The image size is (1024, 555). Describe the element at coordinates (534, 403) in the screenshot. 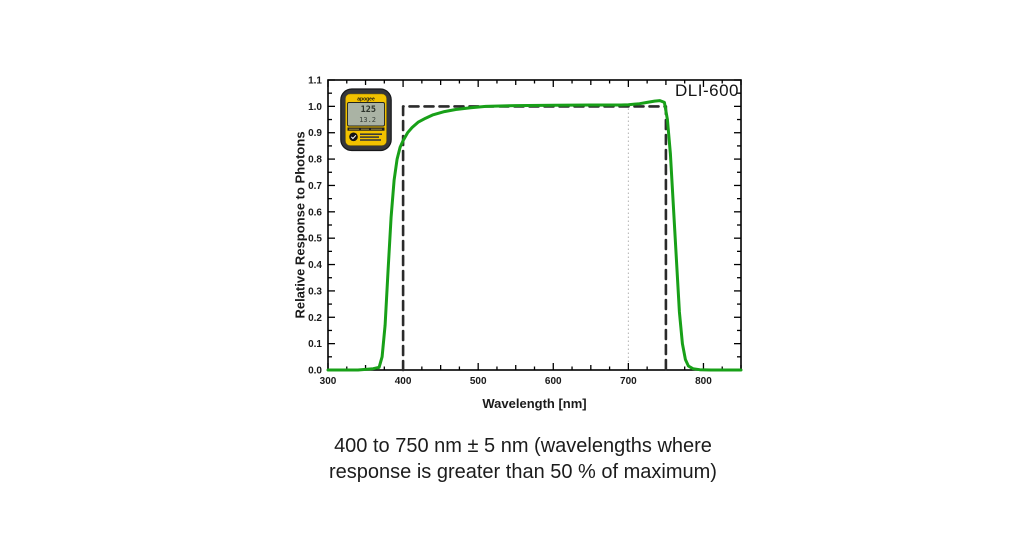

I see `x-axis-title: Wavelength [nm]` at that location.